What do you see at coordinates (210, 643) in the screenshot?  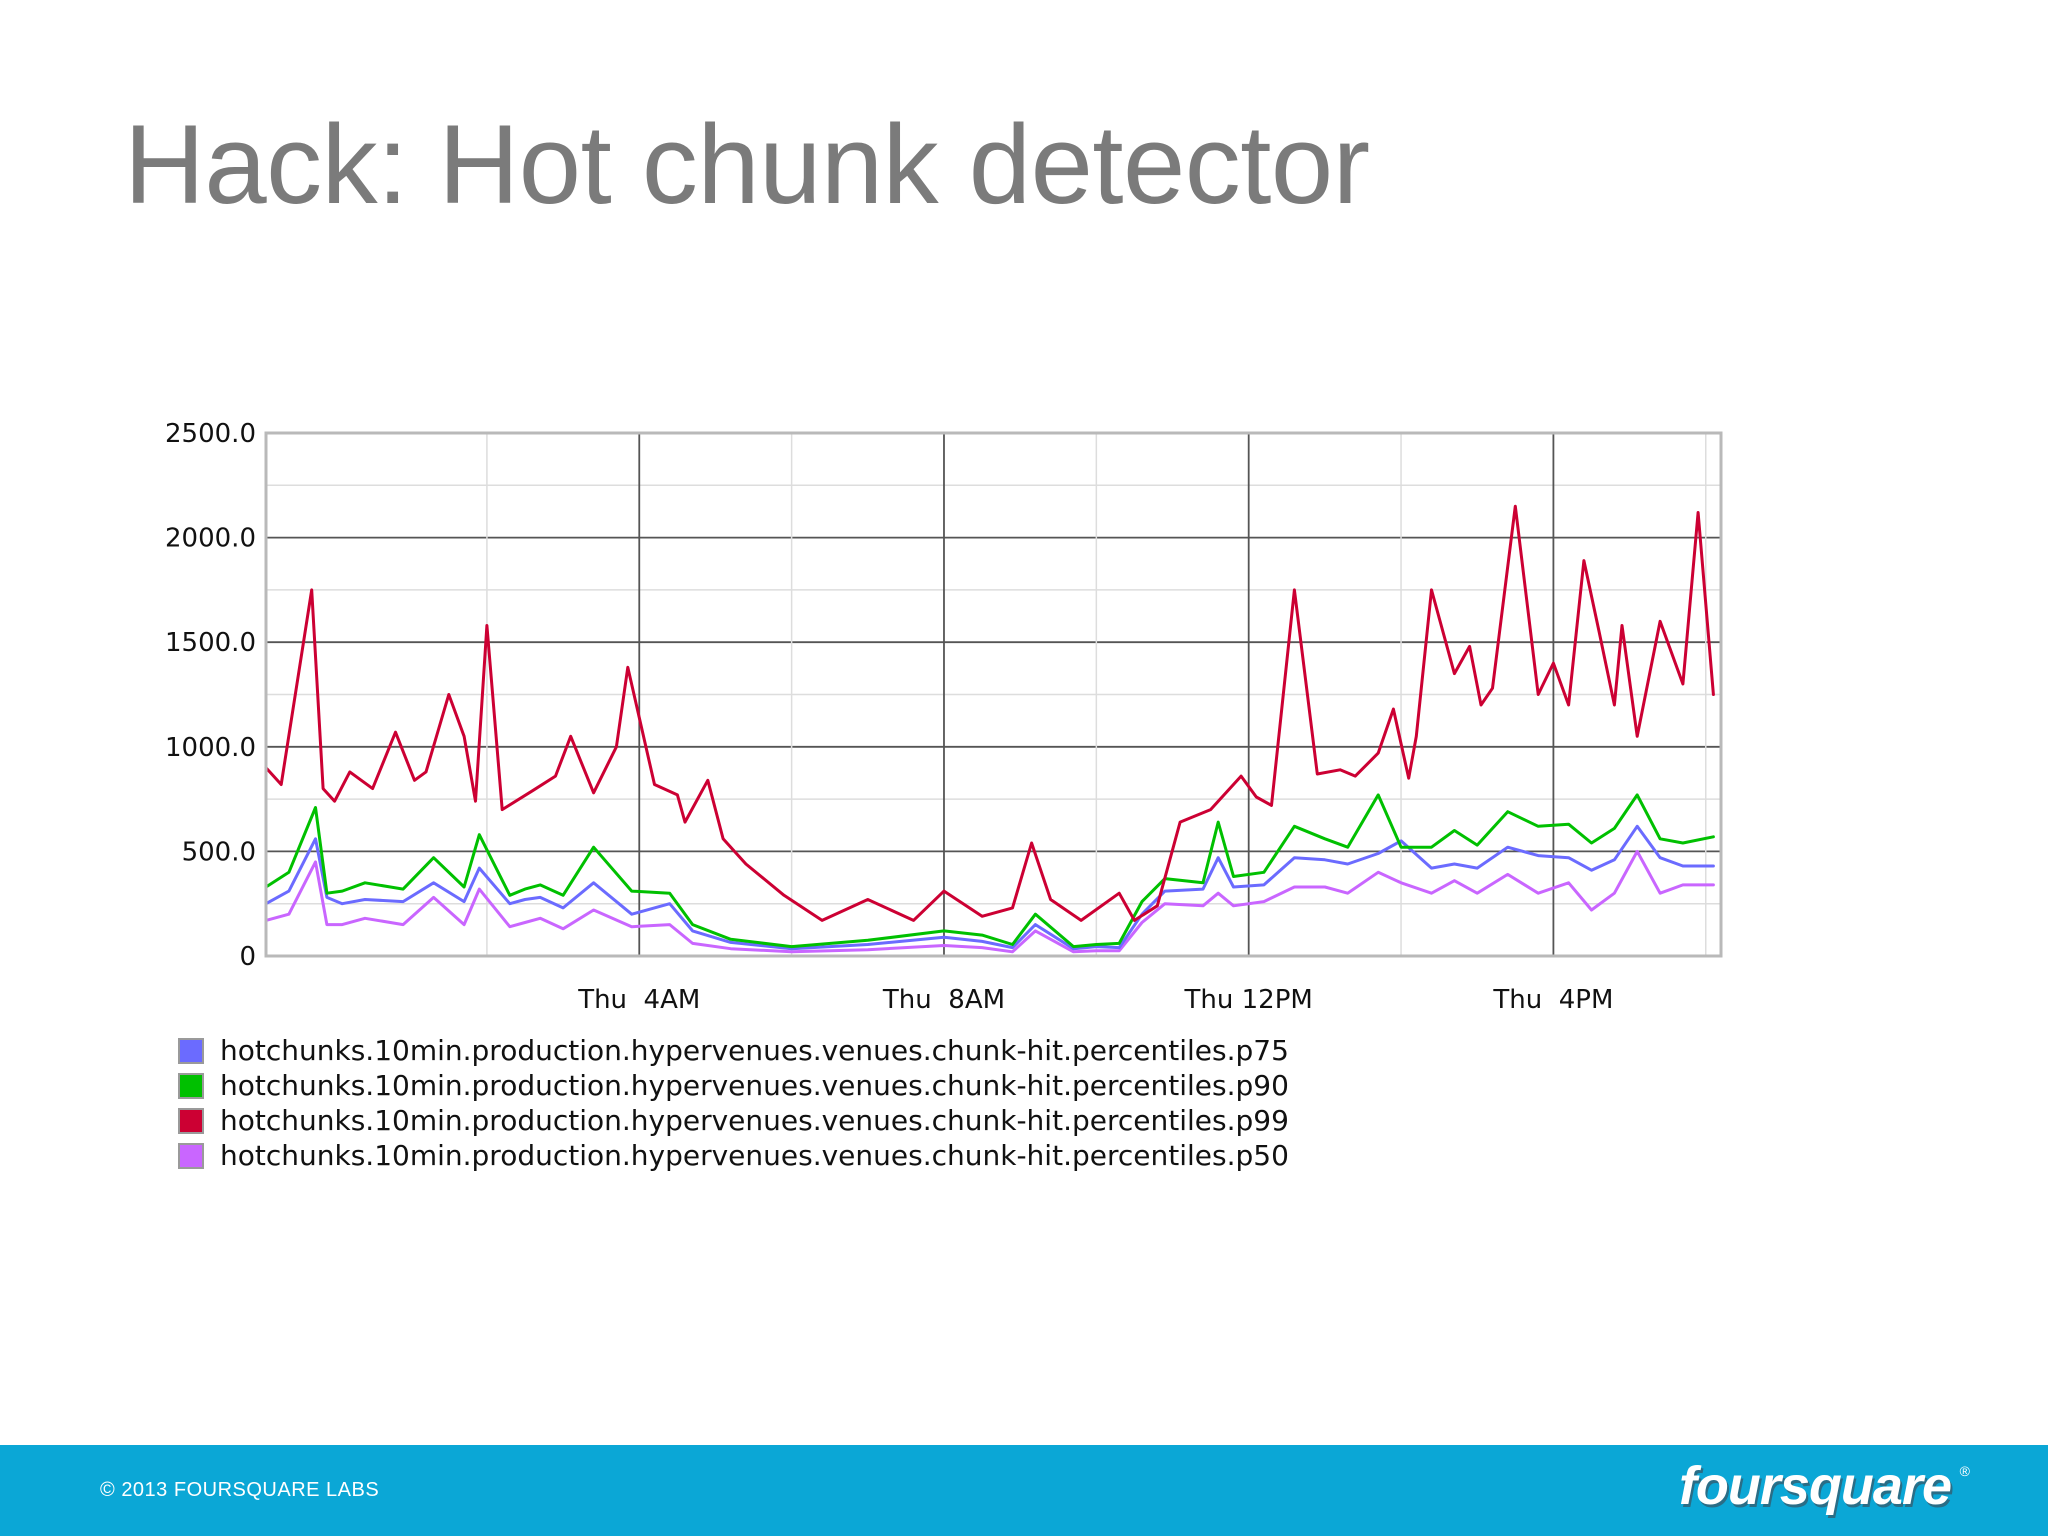 I see `y-tick-label: 1500.0` at bounding box center [210, 643].